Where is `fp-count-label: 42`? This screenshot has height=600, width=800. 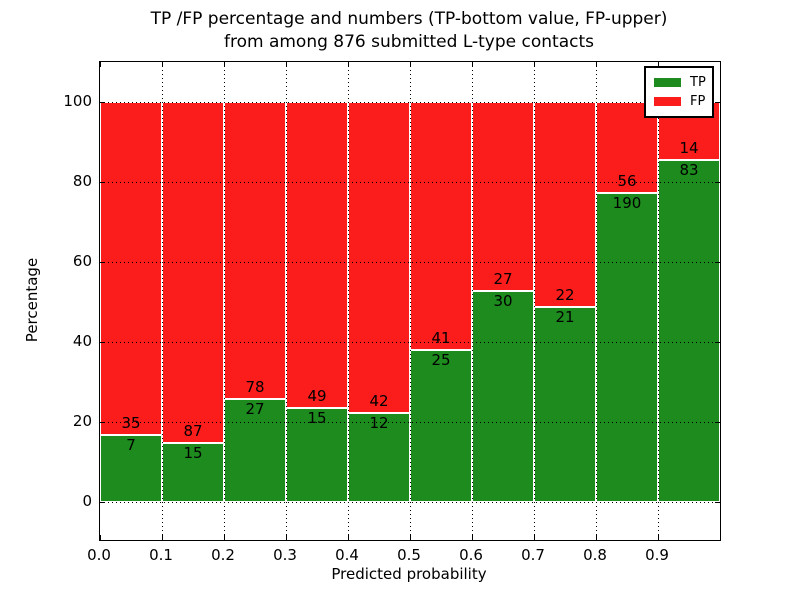 fp-count-label: 42 is located at coordinates (379, 401).